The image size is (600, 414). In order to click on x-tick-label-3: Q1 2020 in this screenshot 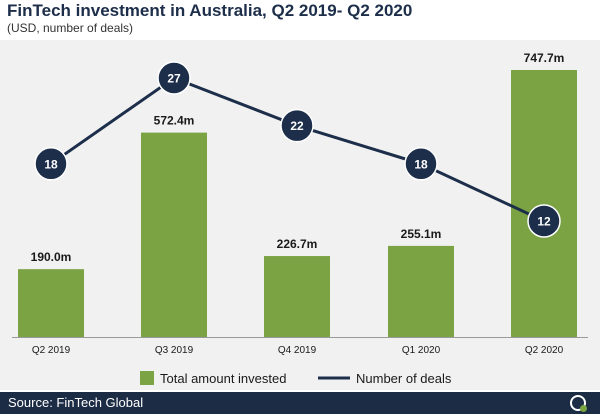, I will do `click(421, 350)`.